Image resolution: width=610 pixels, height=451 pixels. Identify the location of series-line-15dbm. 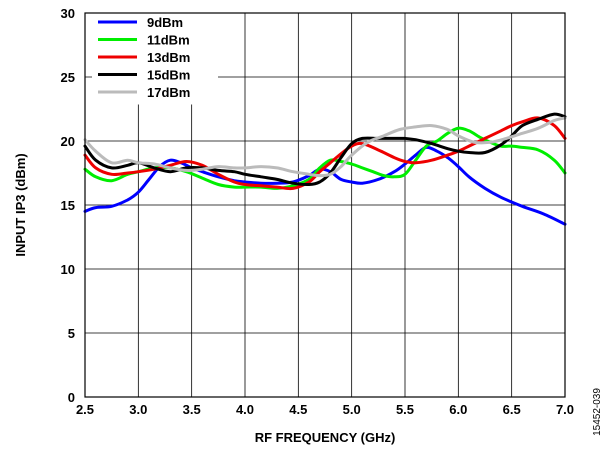
(325, 149).